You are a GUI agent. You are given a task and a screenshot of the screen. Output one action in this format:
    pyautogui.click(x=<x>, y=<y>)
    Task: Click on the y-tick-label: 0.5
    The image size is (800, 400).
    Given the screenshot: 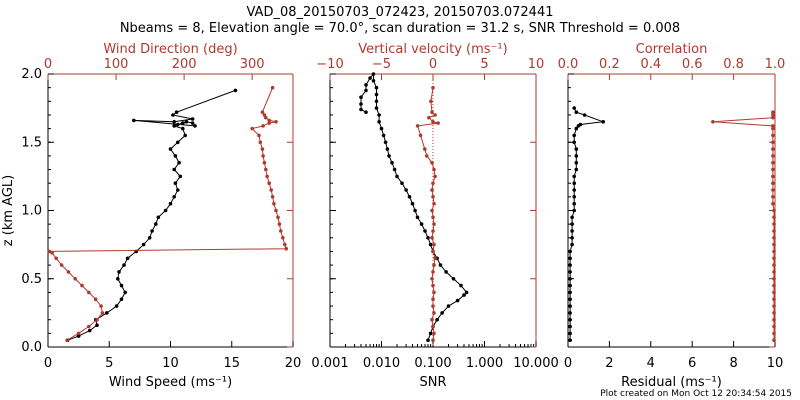 What is the action you would take?
    pyautogui.click(x=31, y=279)
    